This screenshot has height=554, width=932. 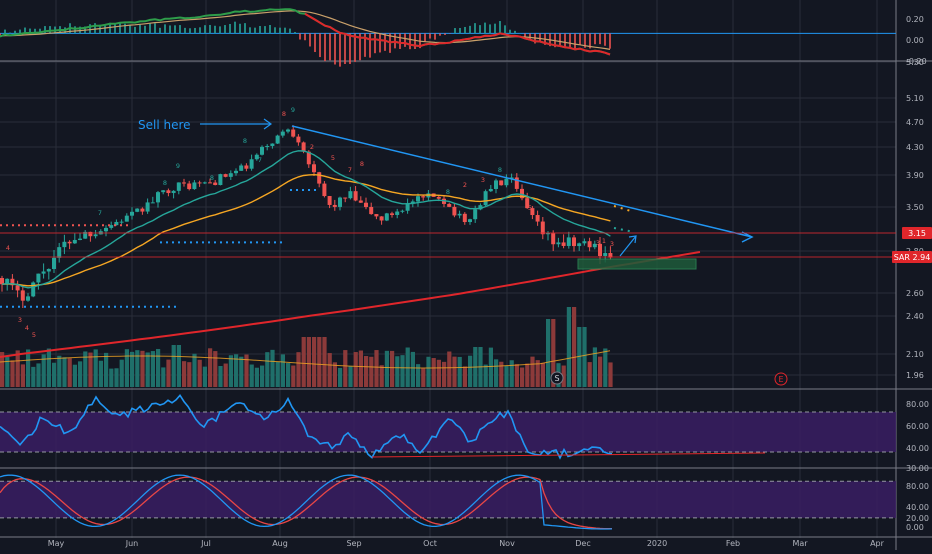 What do you see at coordinates (350, 170) in the screenshot?
I see `td-digit-14: 7` at bounding box center [350, 170].